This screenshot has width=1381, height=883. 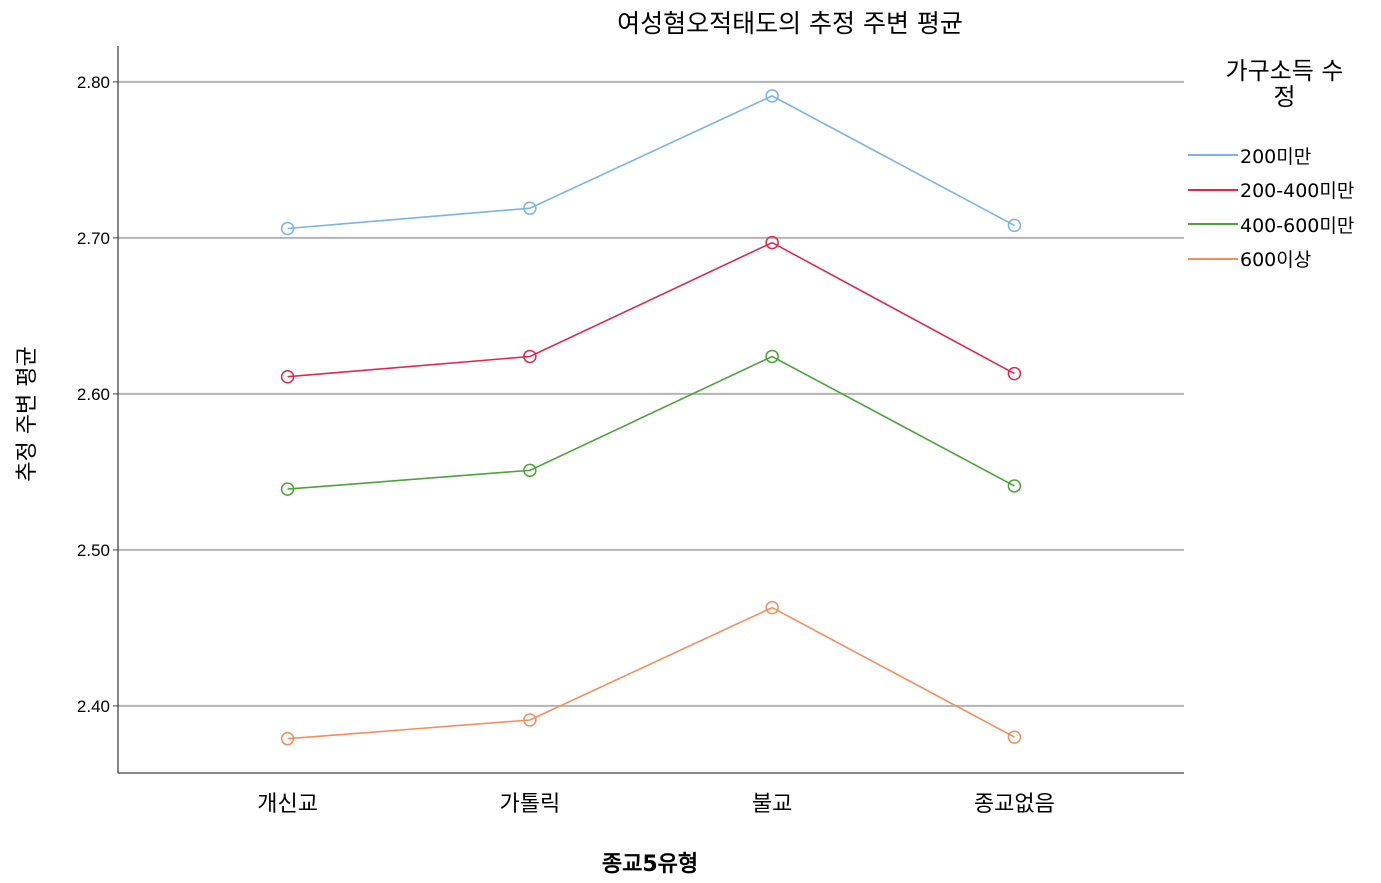 I want to click on legend-item-200-400: 200-400미만, so click(x=1271, y=190).